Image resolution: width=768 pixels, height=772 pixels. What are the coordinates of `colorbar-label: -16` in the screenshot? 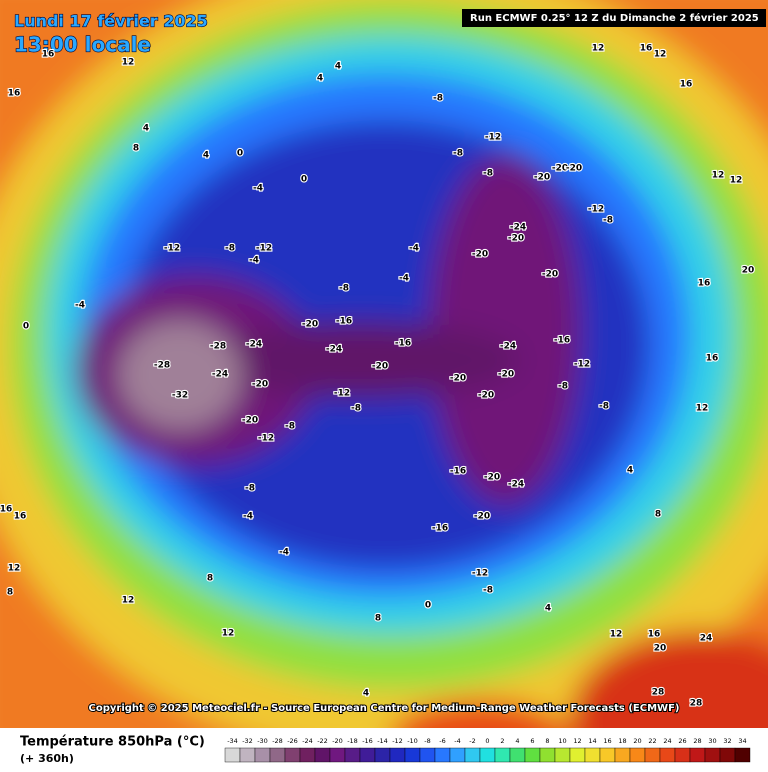 It's located at (367, 741).